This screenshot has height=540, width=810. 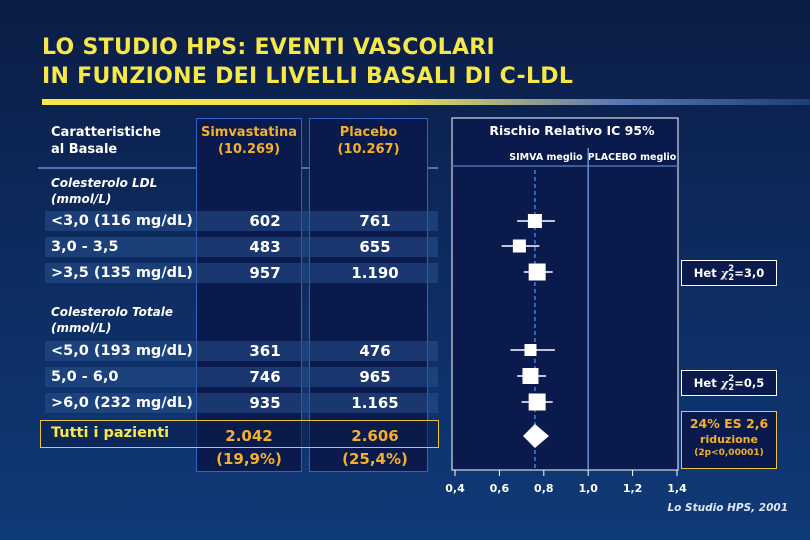 What do you see at coordinates (572, 130) in the screenshot?
I see `rr-title: Rischio Relativo IC 95%` at bounding box center [572, 130].